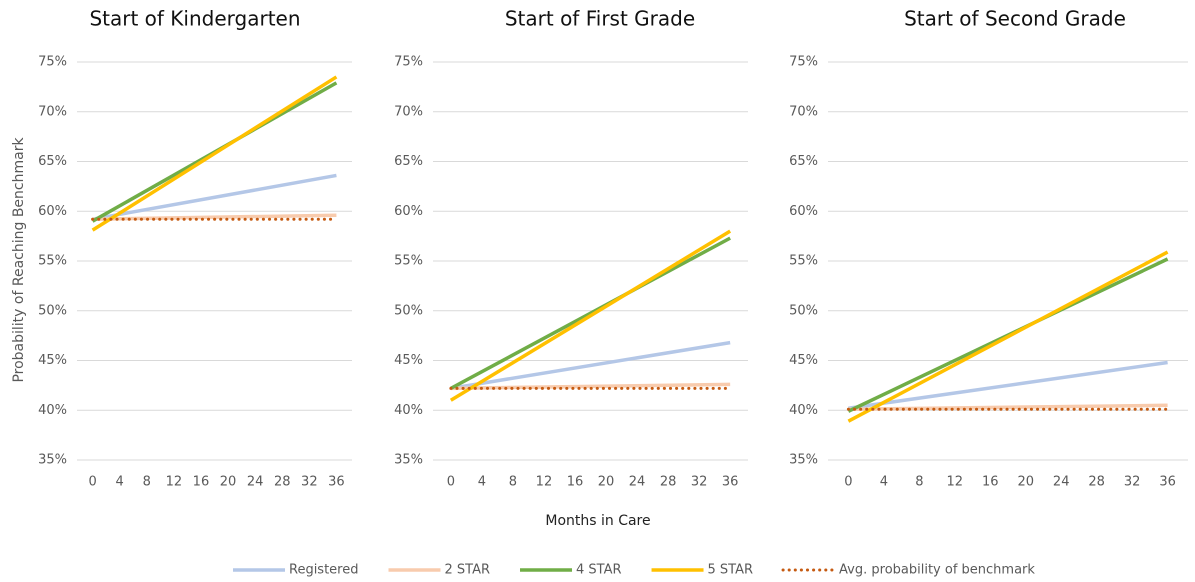 The height and width of the screenshot is (582, 1195). I want to click on chart-title: Start of Kindergarten, so click(194, 19).